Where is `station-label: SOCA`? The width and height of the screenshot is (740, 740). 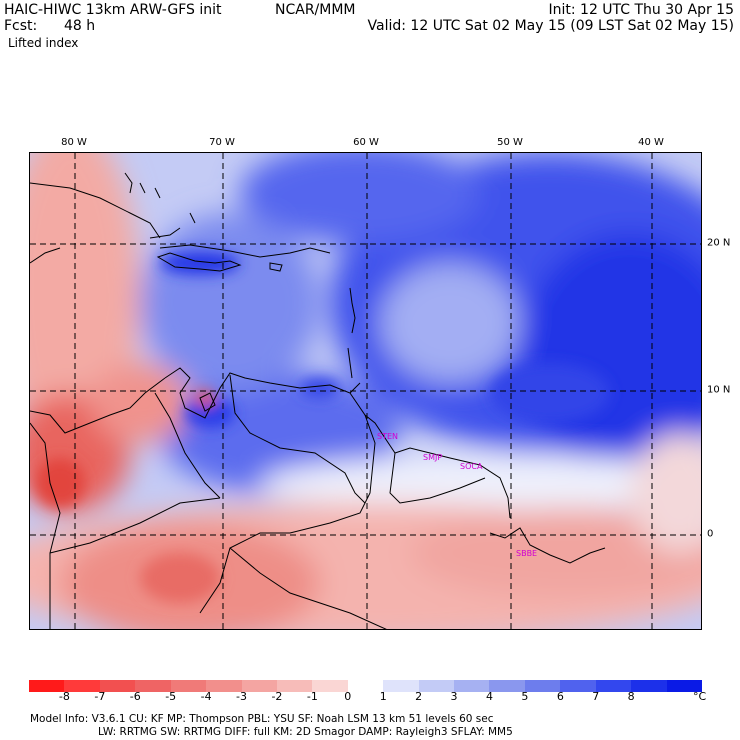
station-label: SOCA is located at coordinates (471, 466).